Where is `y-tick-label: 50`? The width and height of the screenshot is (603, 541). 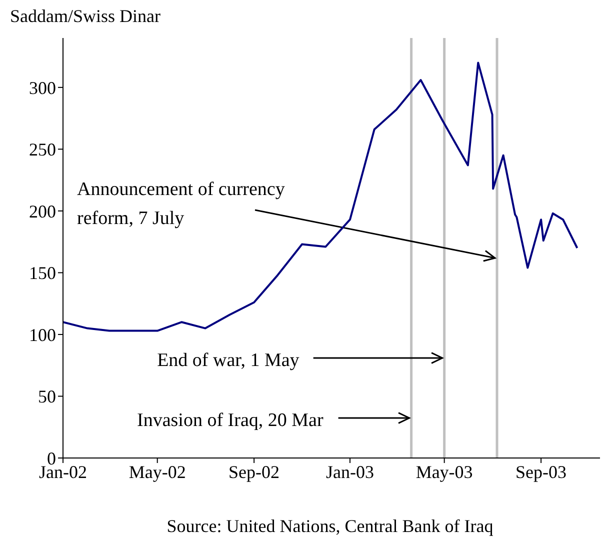 y-tick-label: 50 is located at coordinates (47, 396).